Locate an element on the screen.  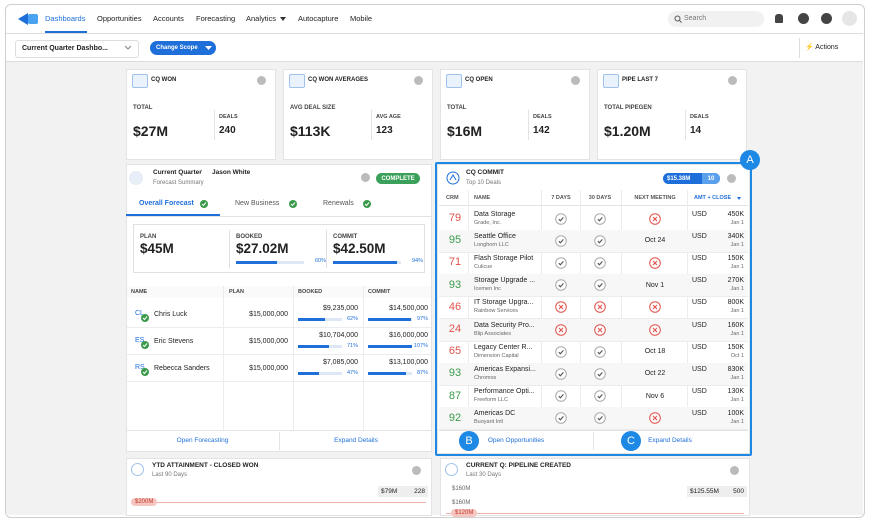
row-bg is located at coordinates (593, 418).